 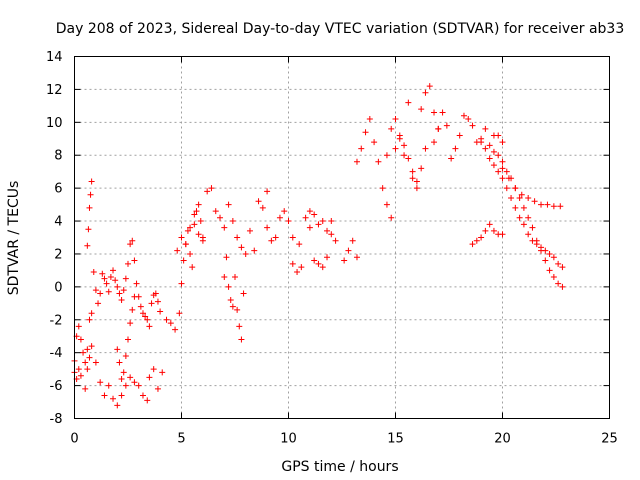 I want to click on y-tick-label: -4, so click(x=56, y=353).